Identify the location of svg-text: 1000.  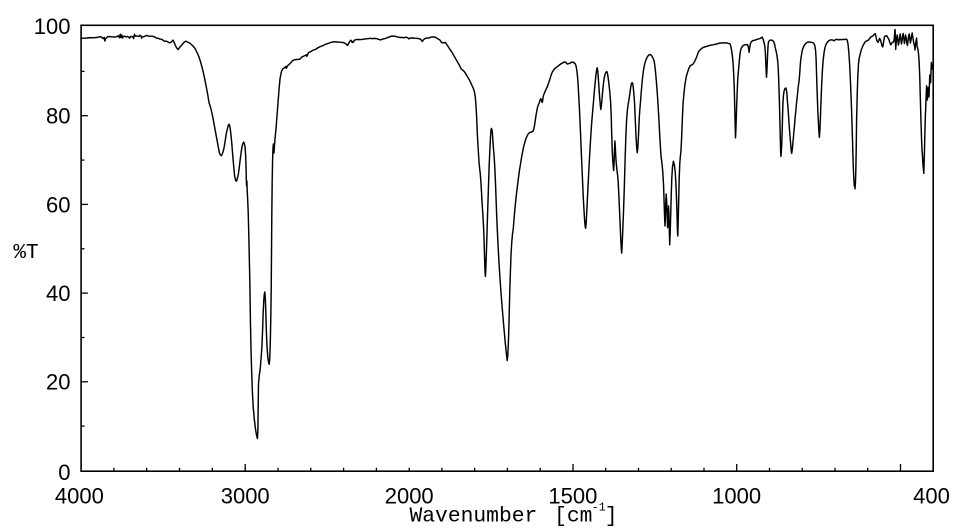
(736, 496).